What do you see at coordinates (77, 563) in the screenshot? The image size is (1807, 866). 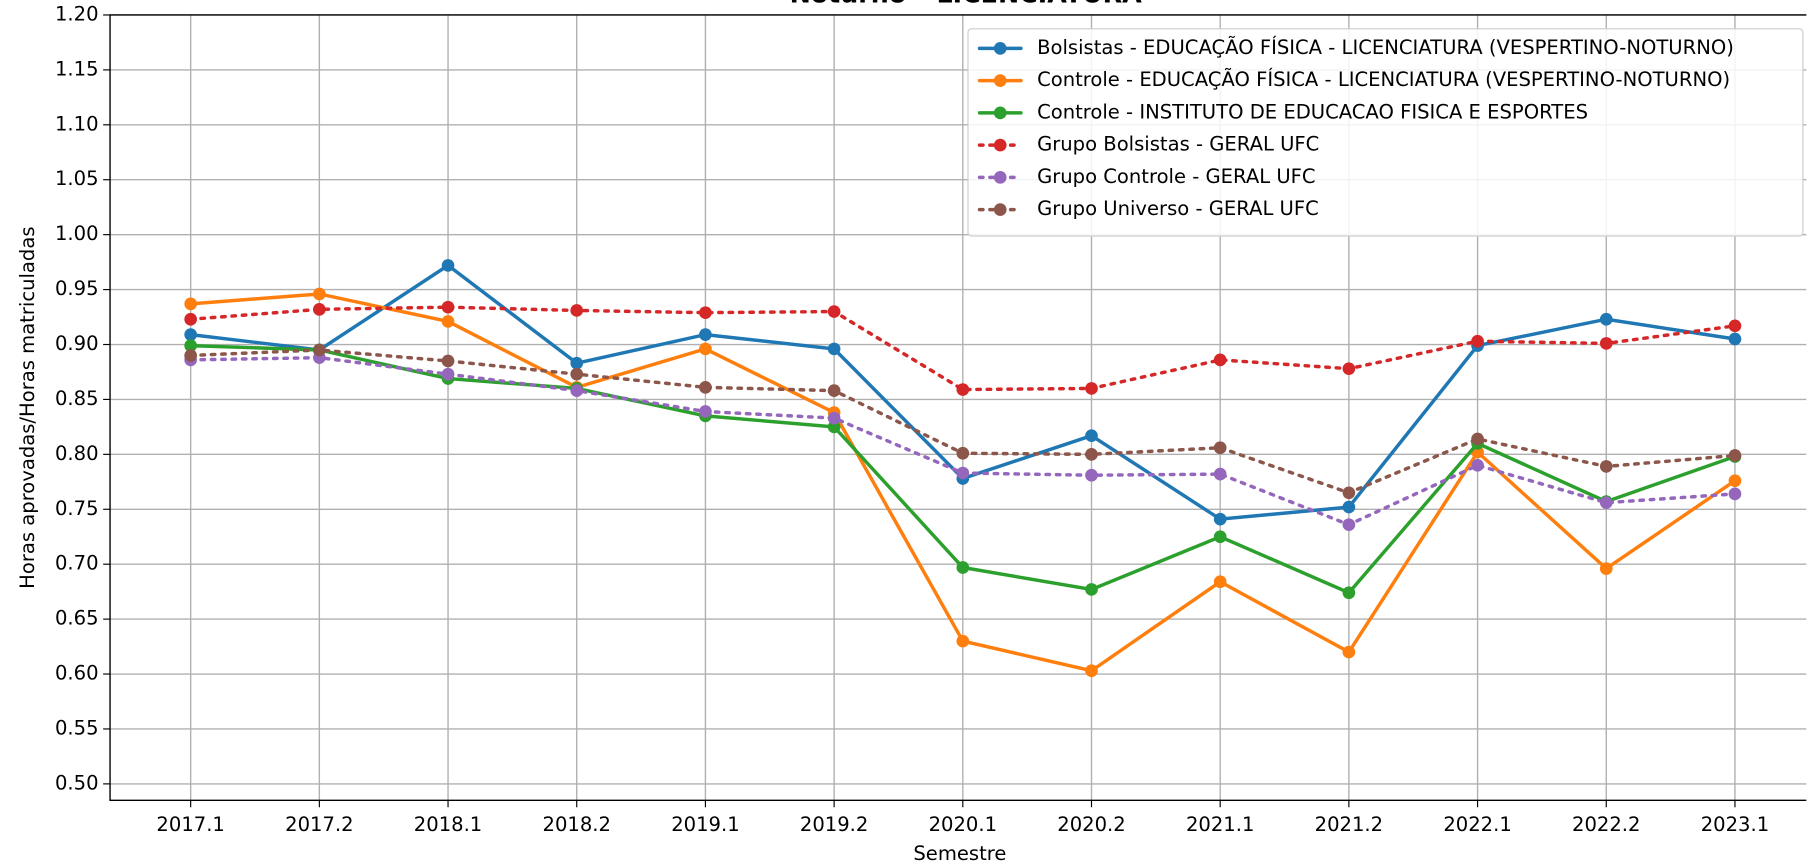 I see `y-tick-label: 0.70` at bounding box center [77, 563].